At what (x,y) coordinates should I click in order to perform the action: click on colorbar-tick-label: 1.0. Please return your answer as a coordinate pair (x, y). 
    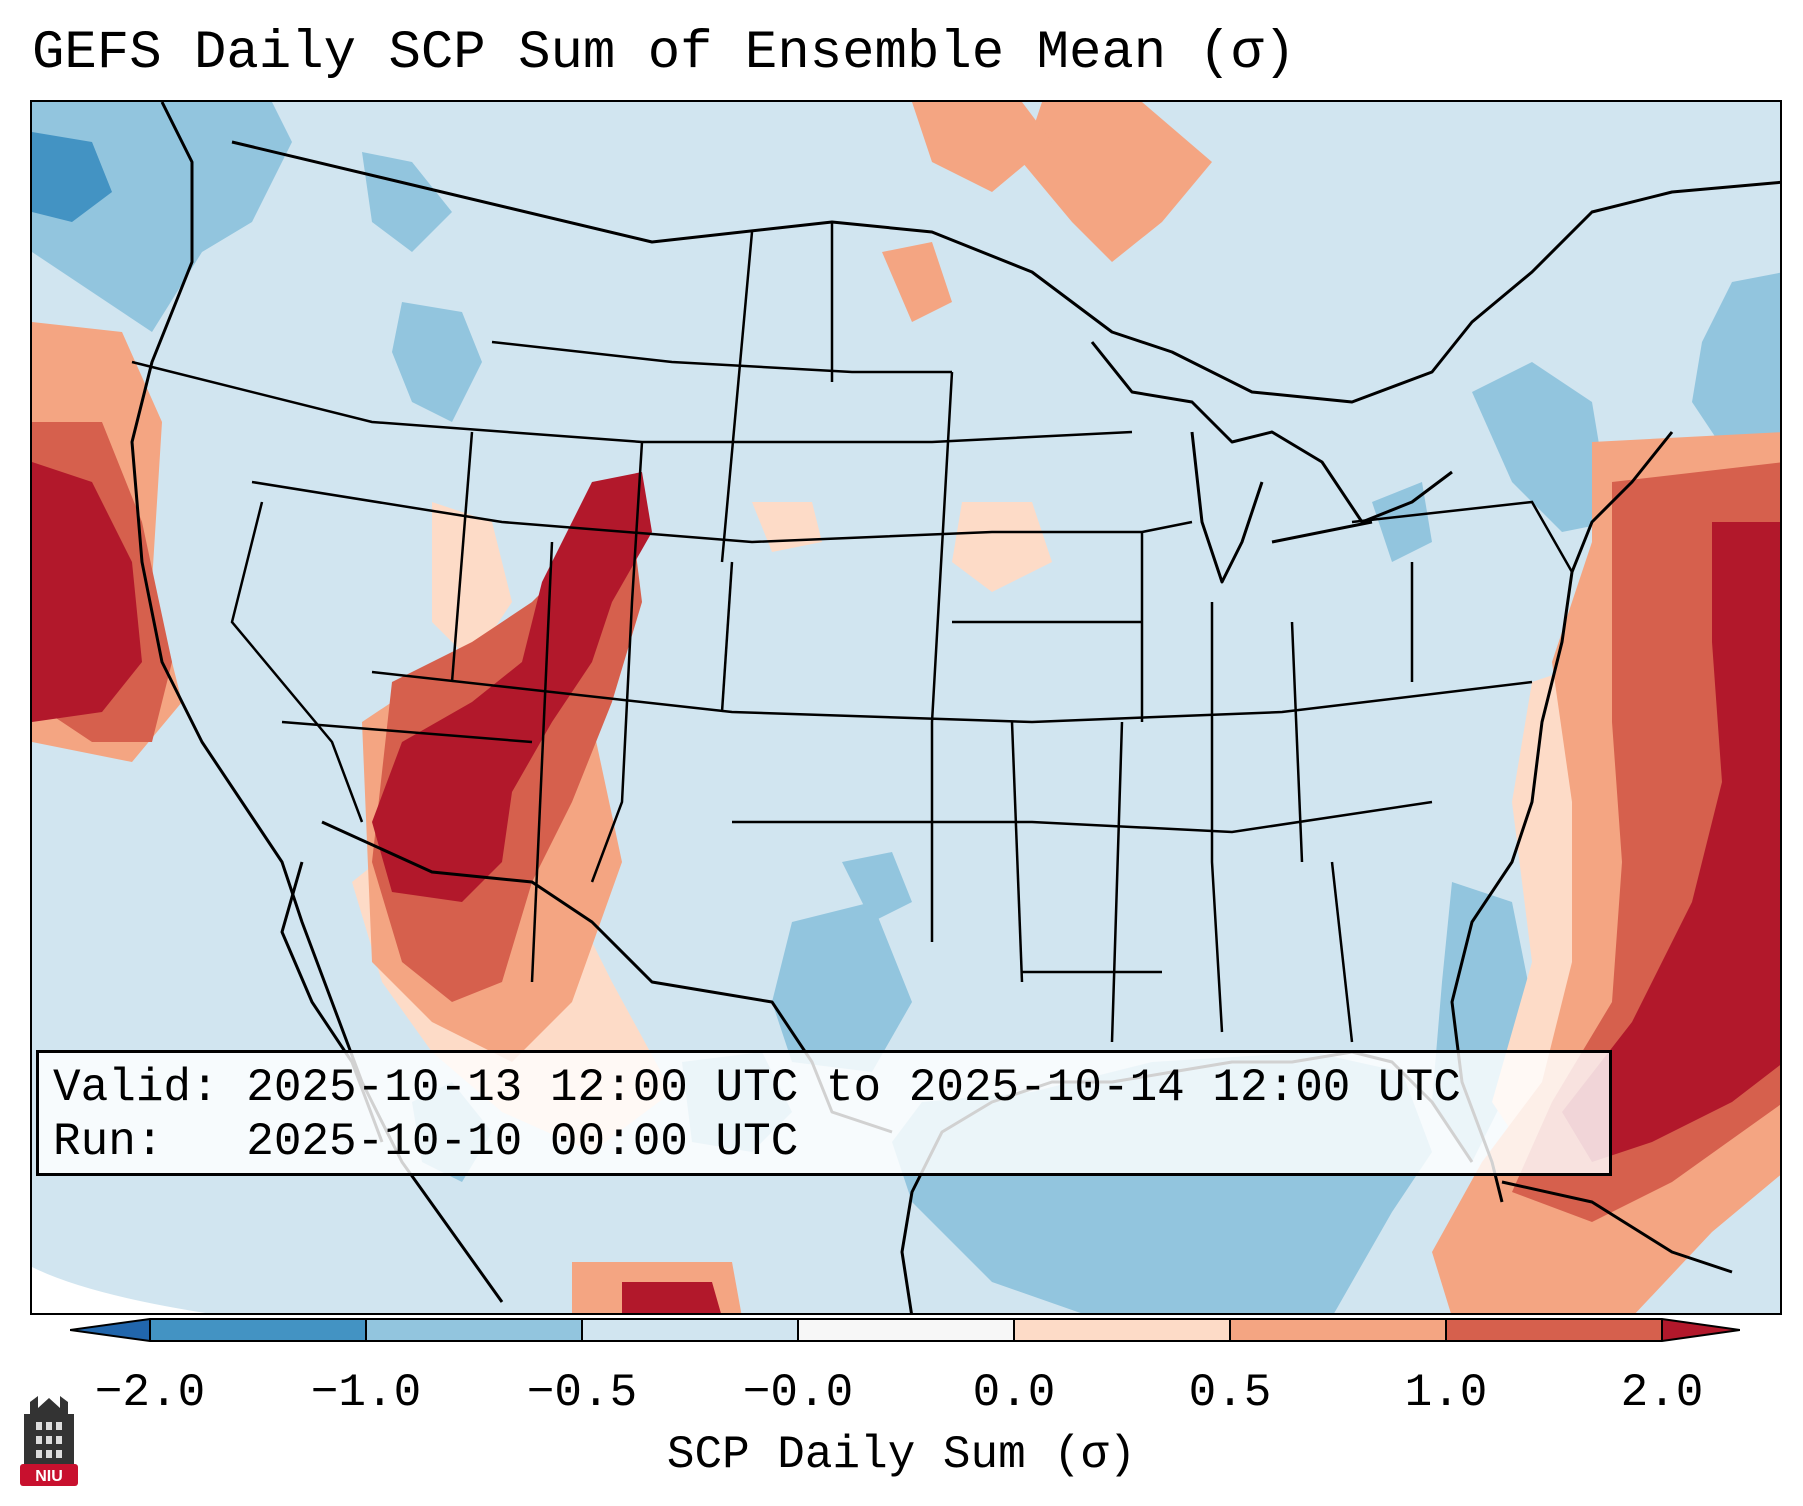
    Looking at the image, I should click on (1446, 1393).